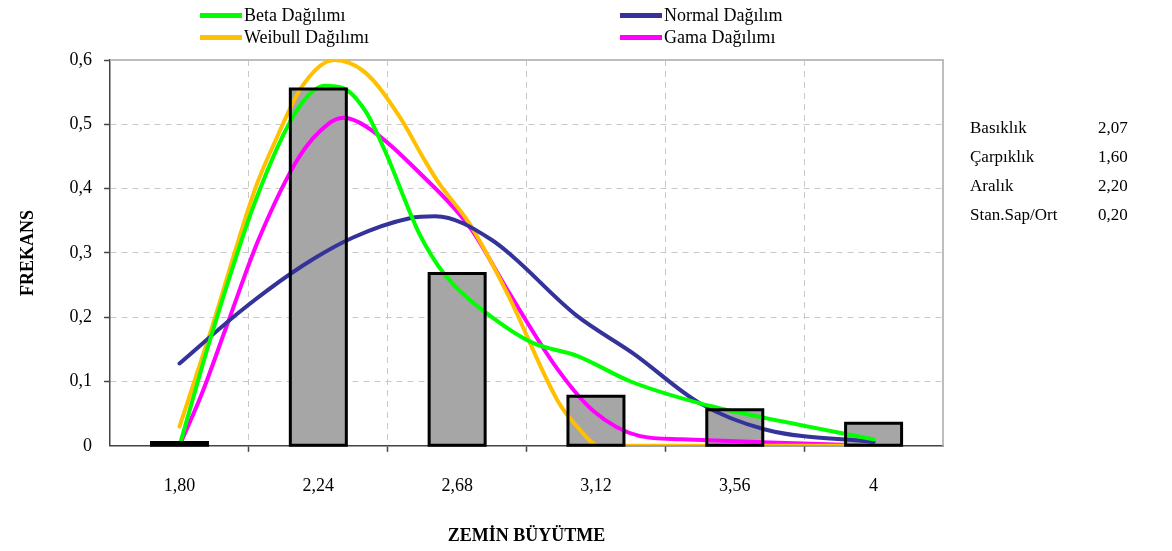 The width and height of the screenshot is (1172, 551). What do you see at coordinates (81, 380) in the screenshot?
I see `y-tick-label: 0,1` at bounding box center [81, 380].